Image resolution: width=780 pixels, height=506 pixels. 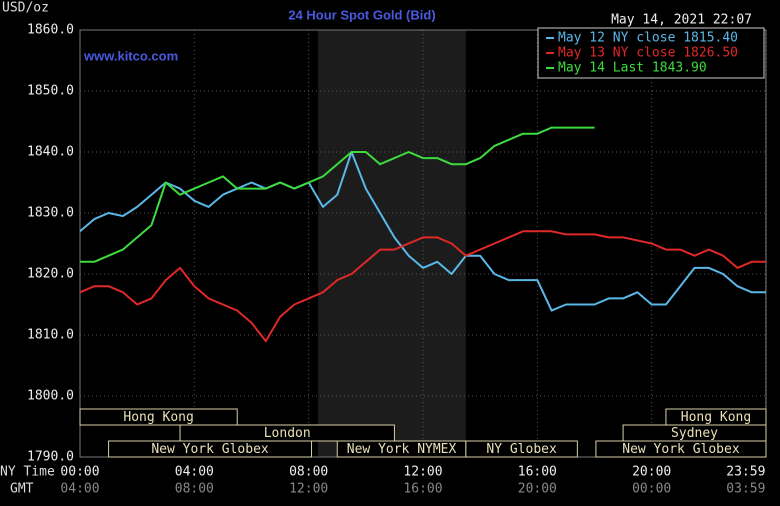 I want to click on x-tick-label: 23:59, so click(x=745, y=472).